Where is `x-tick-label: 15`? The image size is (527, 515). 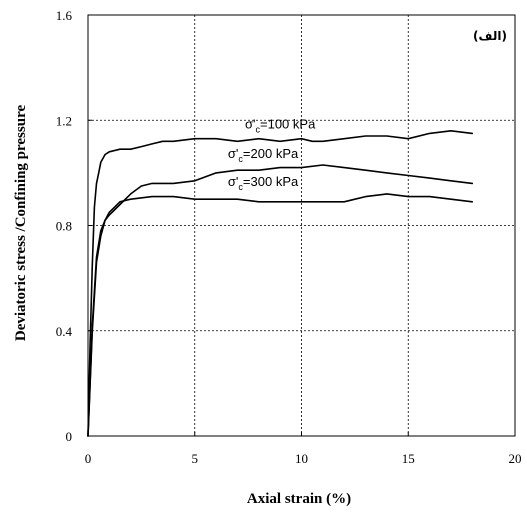 x-tick-label: 15 is located at coordinates (408, 458).